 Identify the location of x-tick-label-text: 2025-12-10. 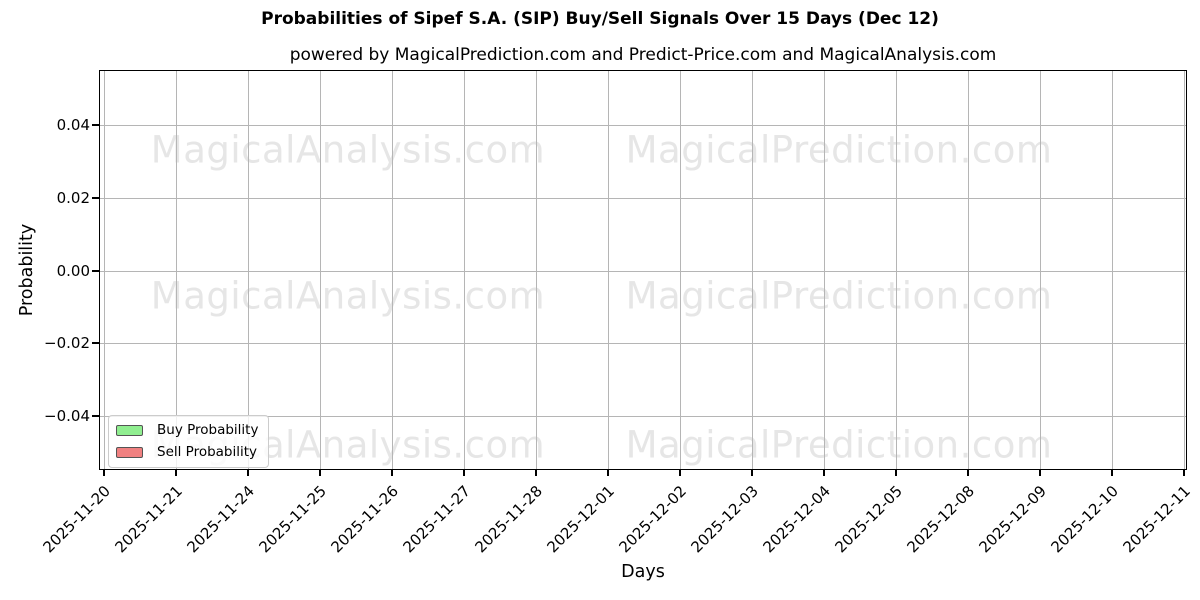
(1084, 519).